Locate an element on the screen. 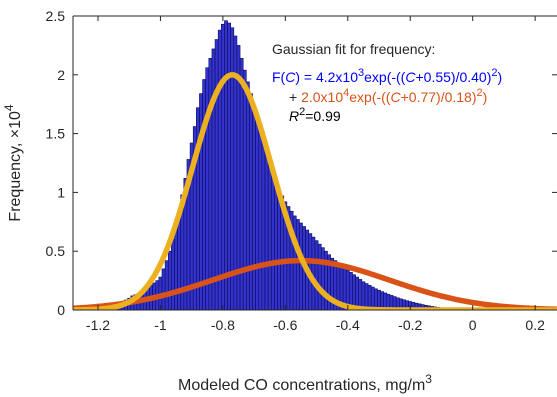  x-axis-title: Modeled CO concentrations, mg/m3 is located at coordinates (305, 383).